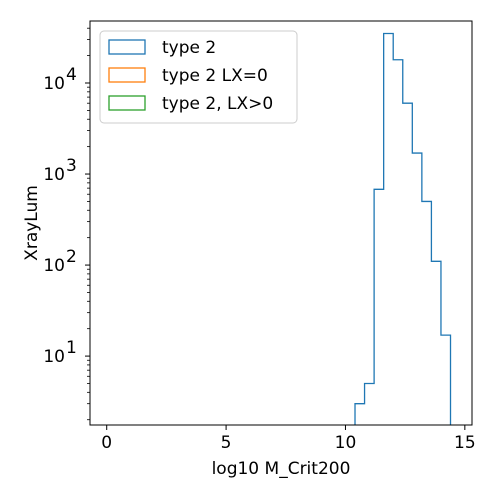 The height and width of the screenshot is (500, 500). Describe the element at coordinates (217, 104) in the screenshot. I see `legend-label-2: type 2, LX>0` at that location.